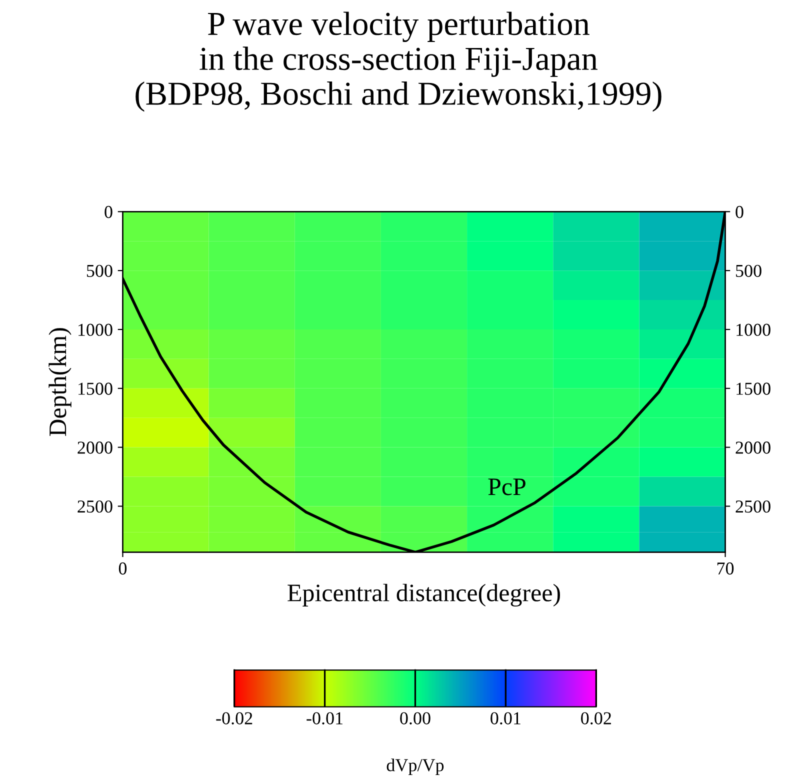  Describe the element at coordinates (753, 448) in the screenshot. I see `y2-tick-label: 2000` at that location.